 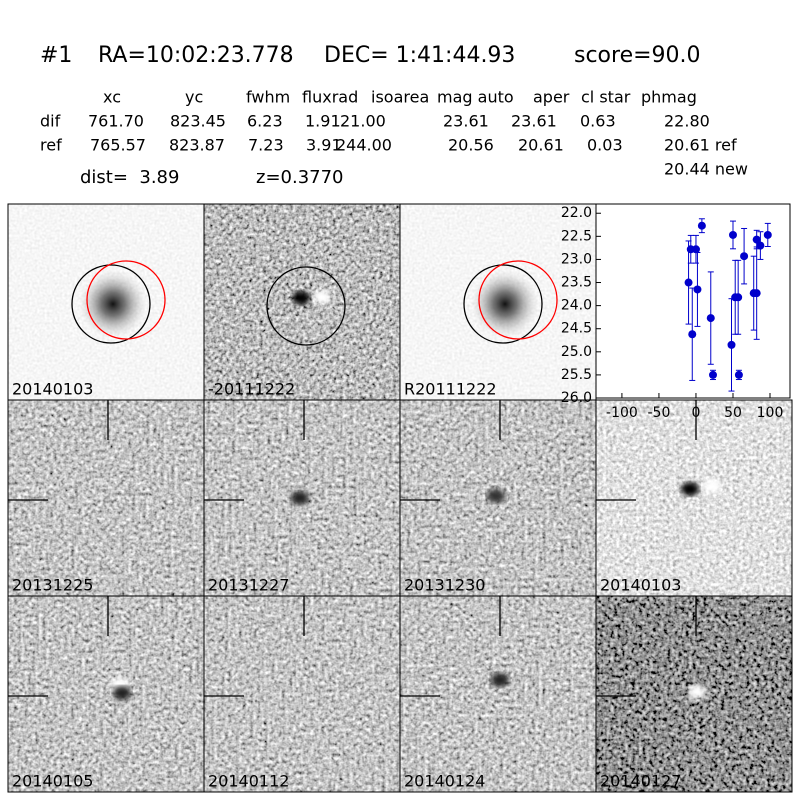 I want to click on y-tick-label: 24.0, so click(x=576, y=306).